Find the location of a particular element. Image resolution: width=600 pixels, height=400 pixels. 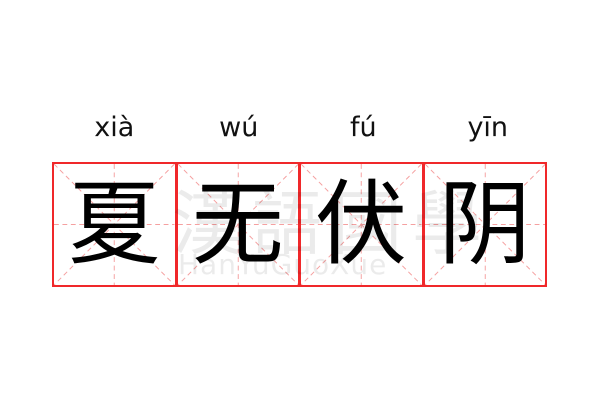

hanzi-1: 夏 is located at coordinates (114, 224).